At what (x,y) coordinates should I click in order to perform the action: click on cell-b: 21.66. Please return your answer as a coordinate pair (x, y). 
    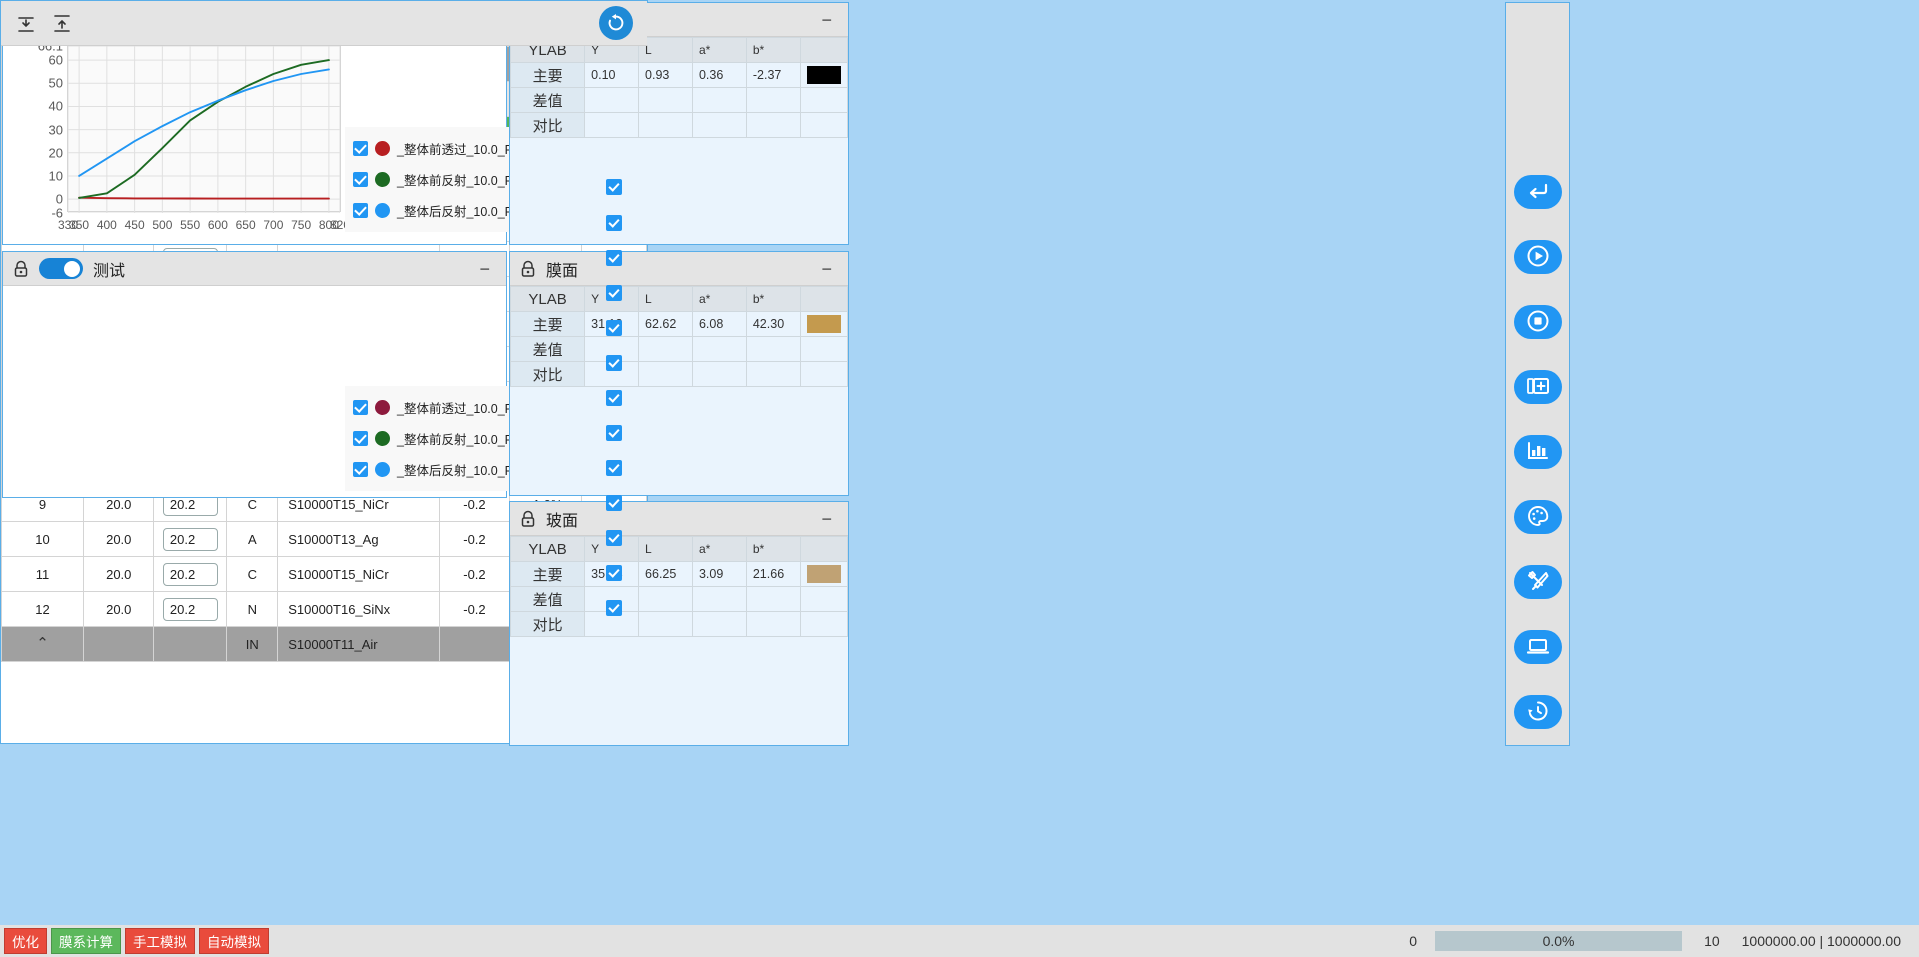
    Looking at the image, I should click on (773, 574).